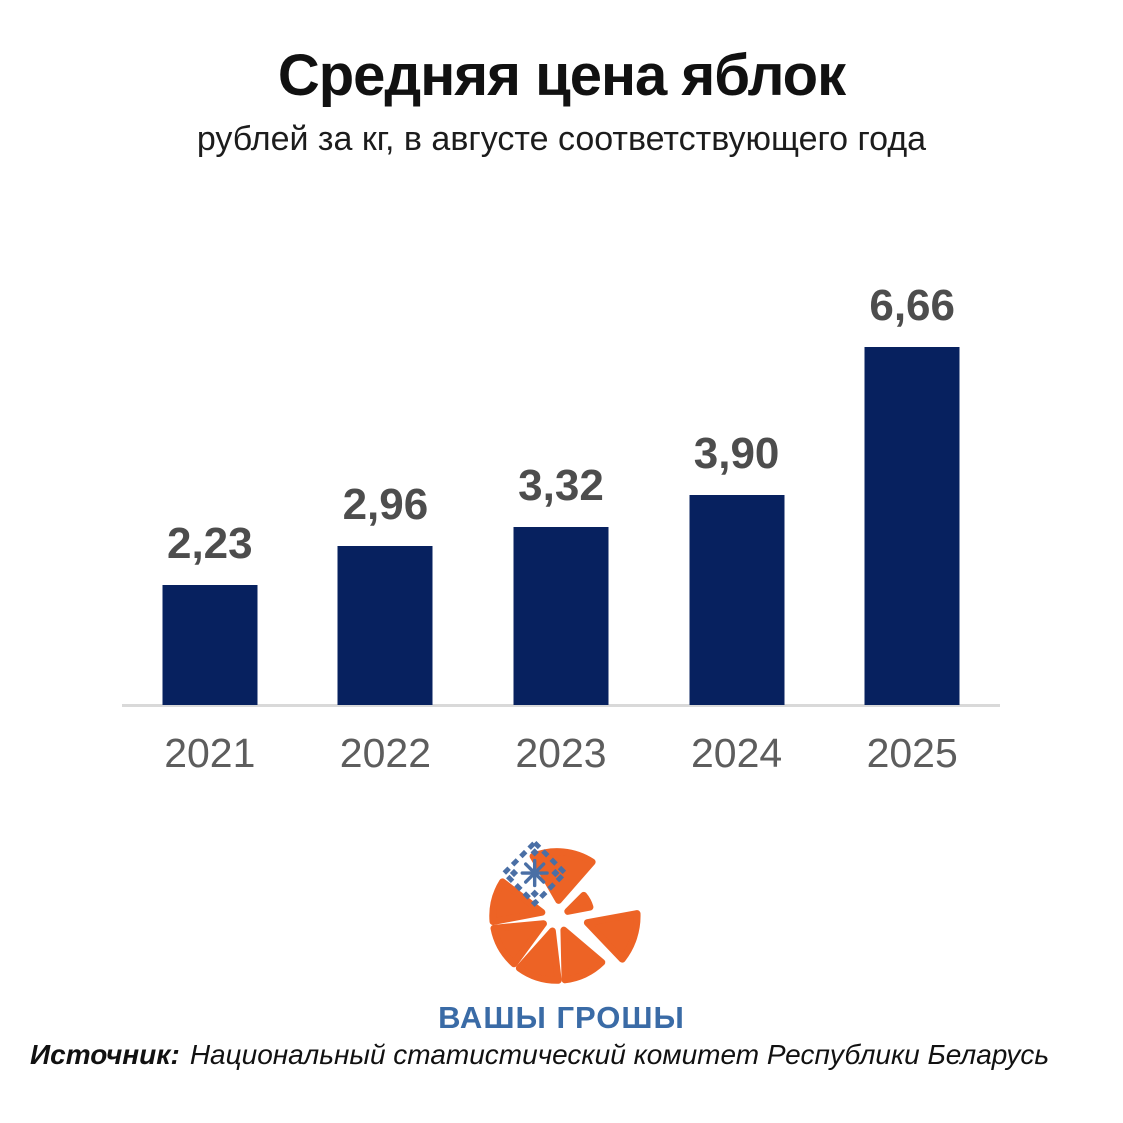  I want to click on x-axis-baseline, so click(561, 705).